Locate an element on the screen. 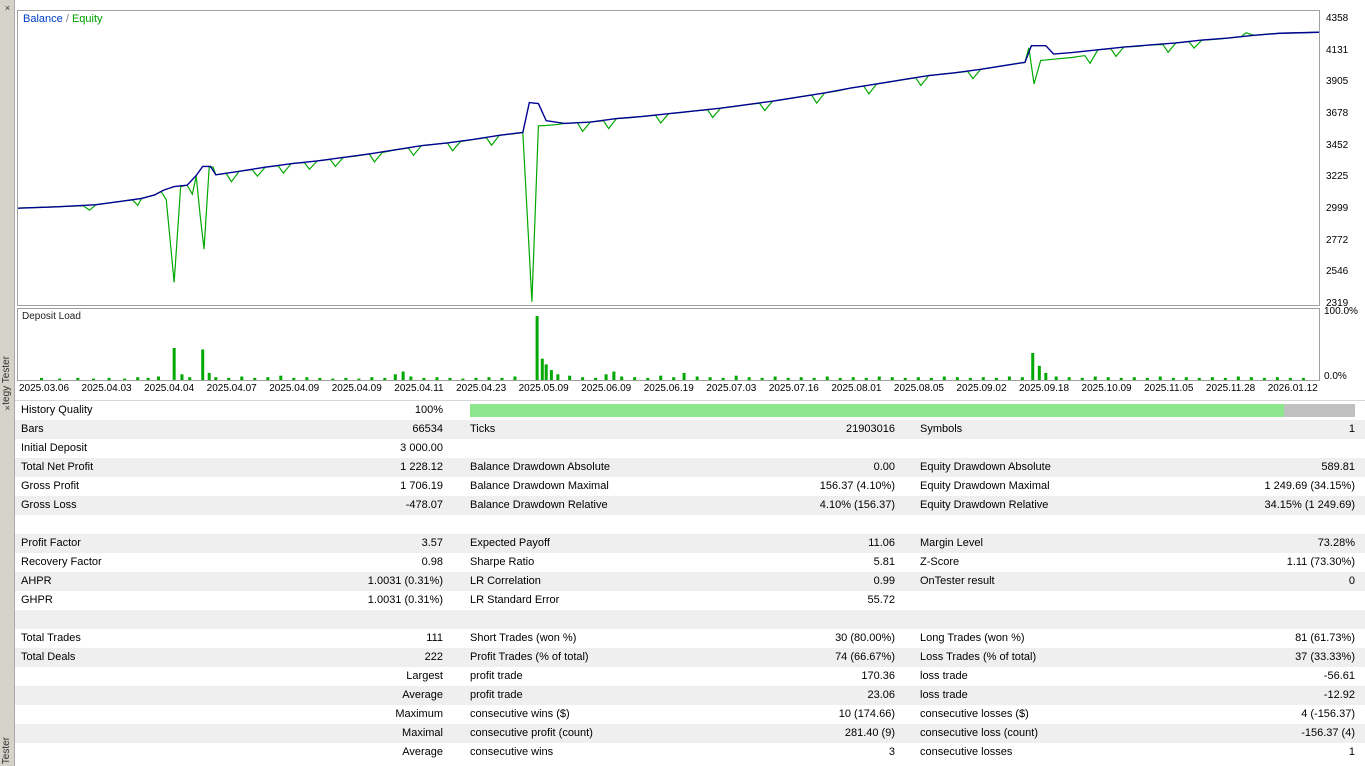  stat-value: 1.11 (73.30%) is located at coordinates (1320, 562).